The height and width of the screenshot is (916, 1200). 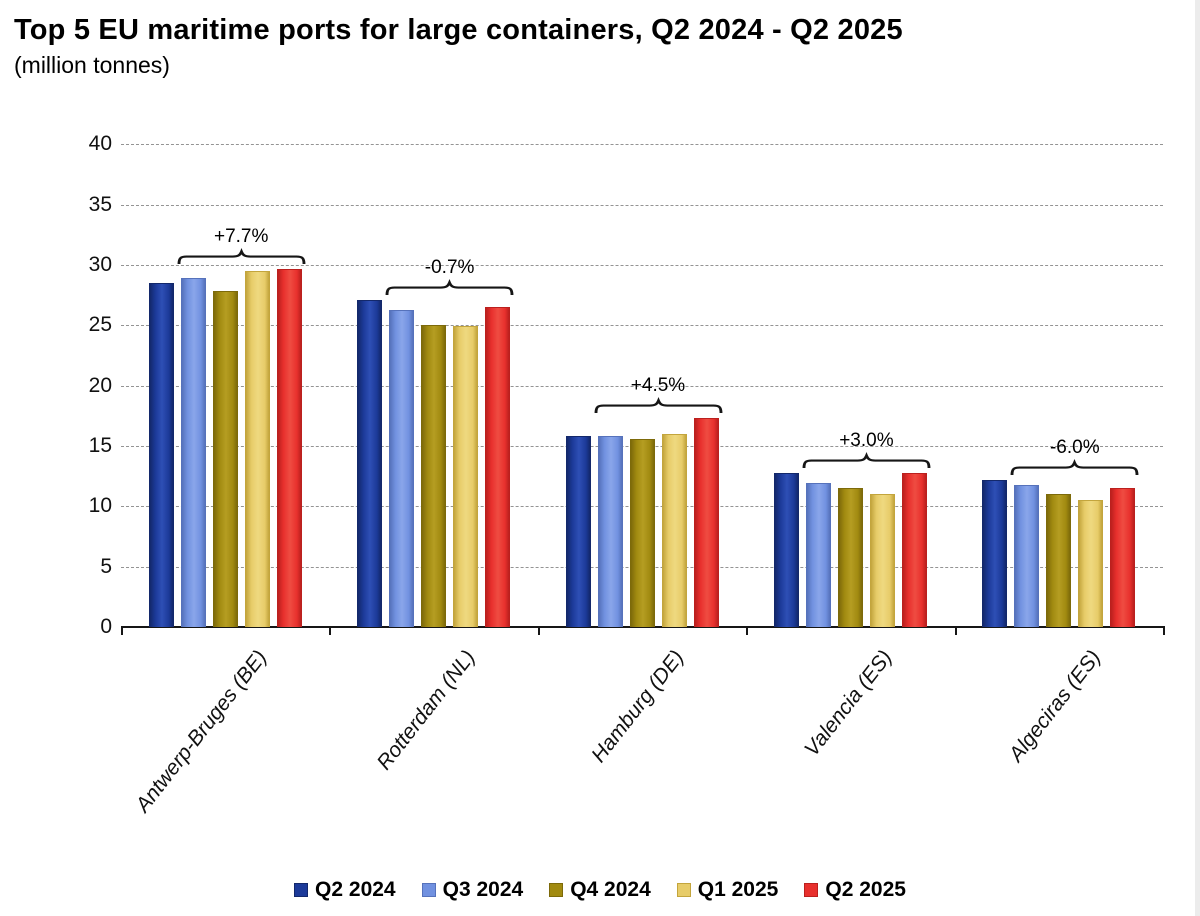 I want to click on legend-item: Q4 2024, so click(x=600, y=890).